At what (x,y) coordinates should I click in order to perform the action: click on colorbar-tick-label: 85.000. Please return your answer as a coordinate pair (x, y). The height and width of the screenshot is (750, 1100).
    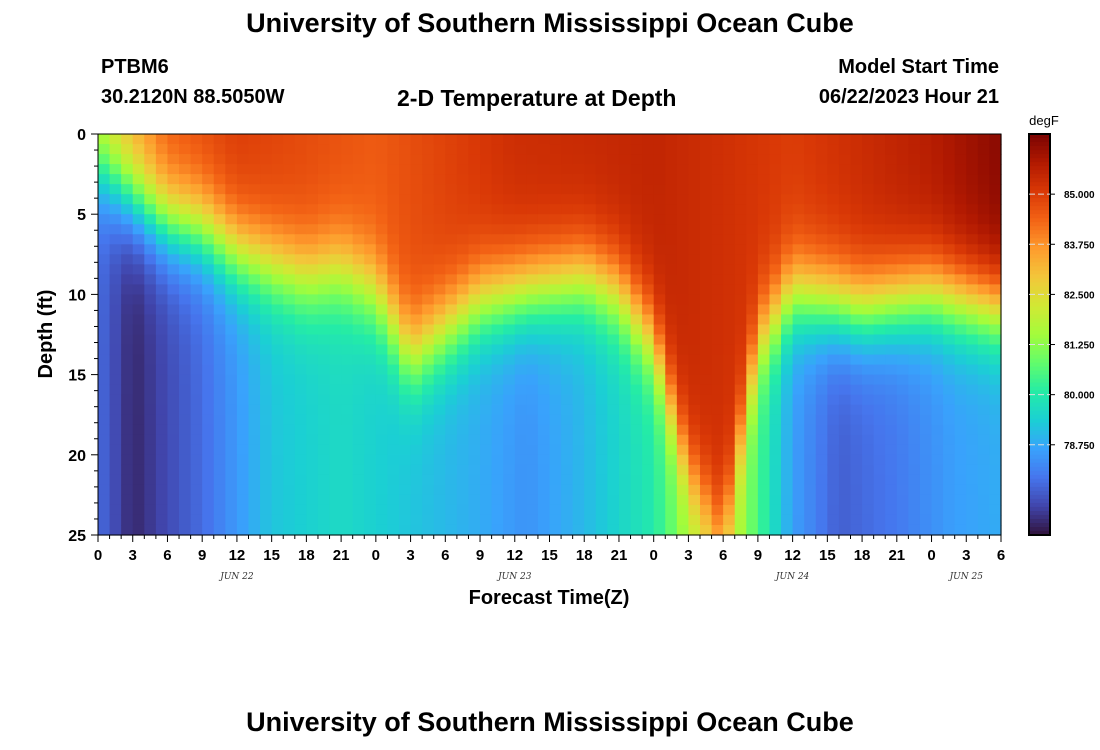
    Looking at the image, I should click on (1079, 195).